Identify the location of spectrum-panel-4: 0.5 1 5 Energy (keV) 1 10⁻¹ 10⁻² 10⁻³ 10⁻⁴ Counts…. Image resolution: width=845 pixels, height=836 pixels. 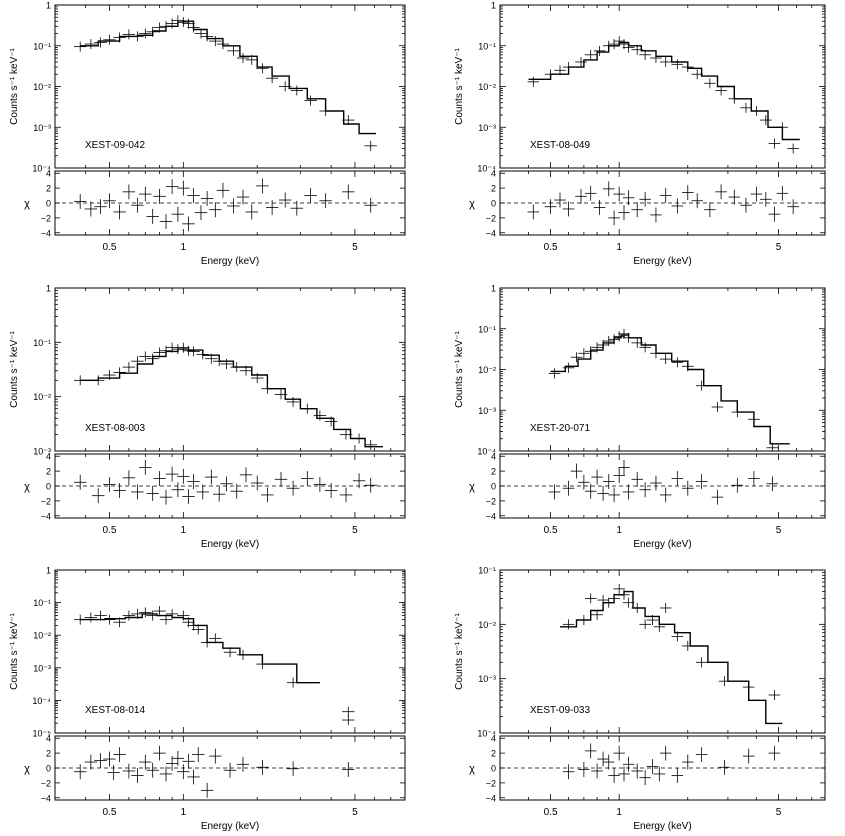
(640, 417).